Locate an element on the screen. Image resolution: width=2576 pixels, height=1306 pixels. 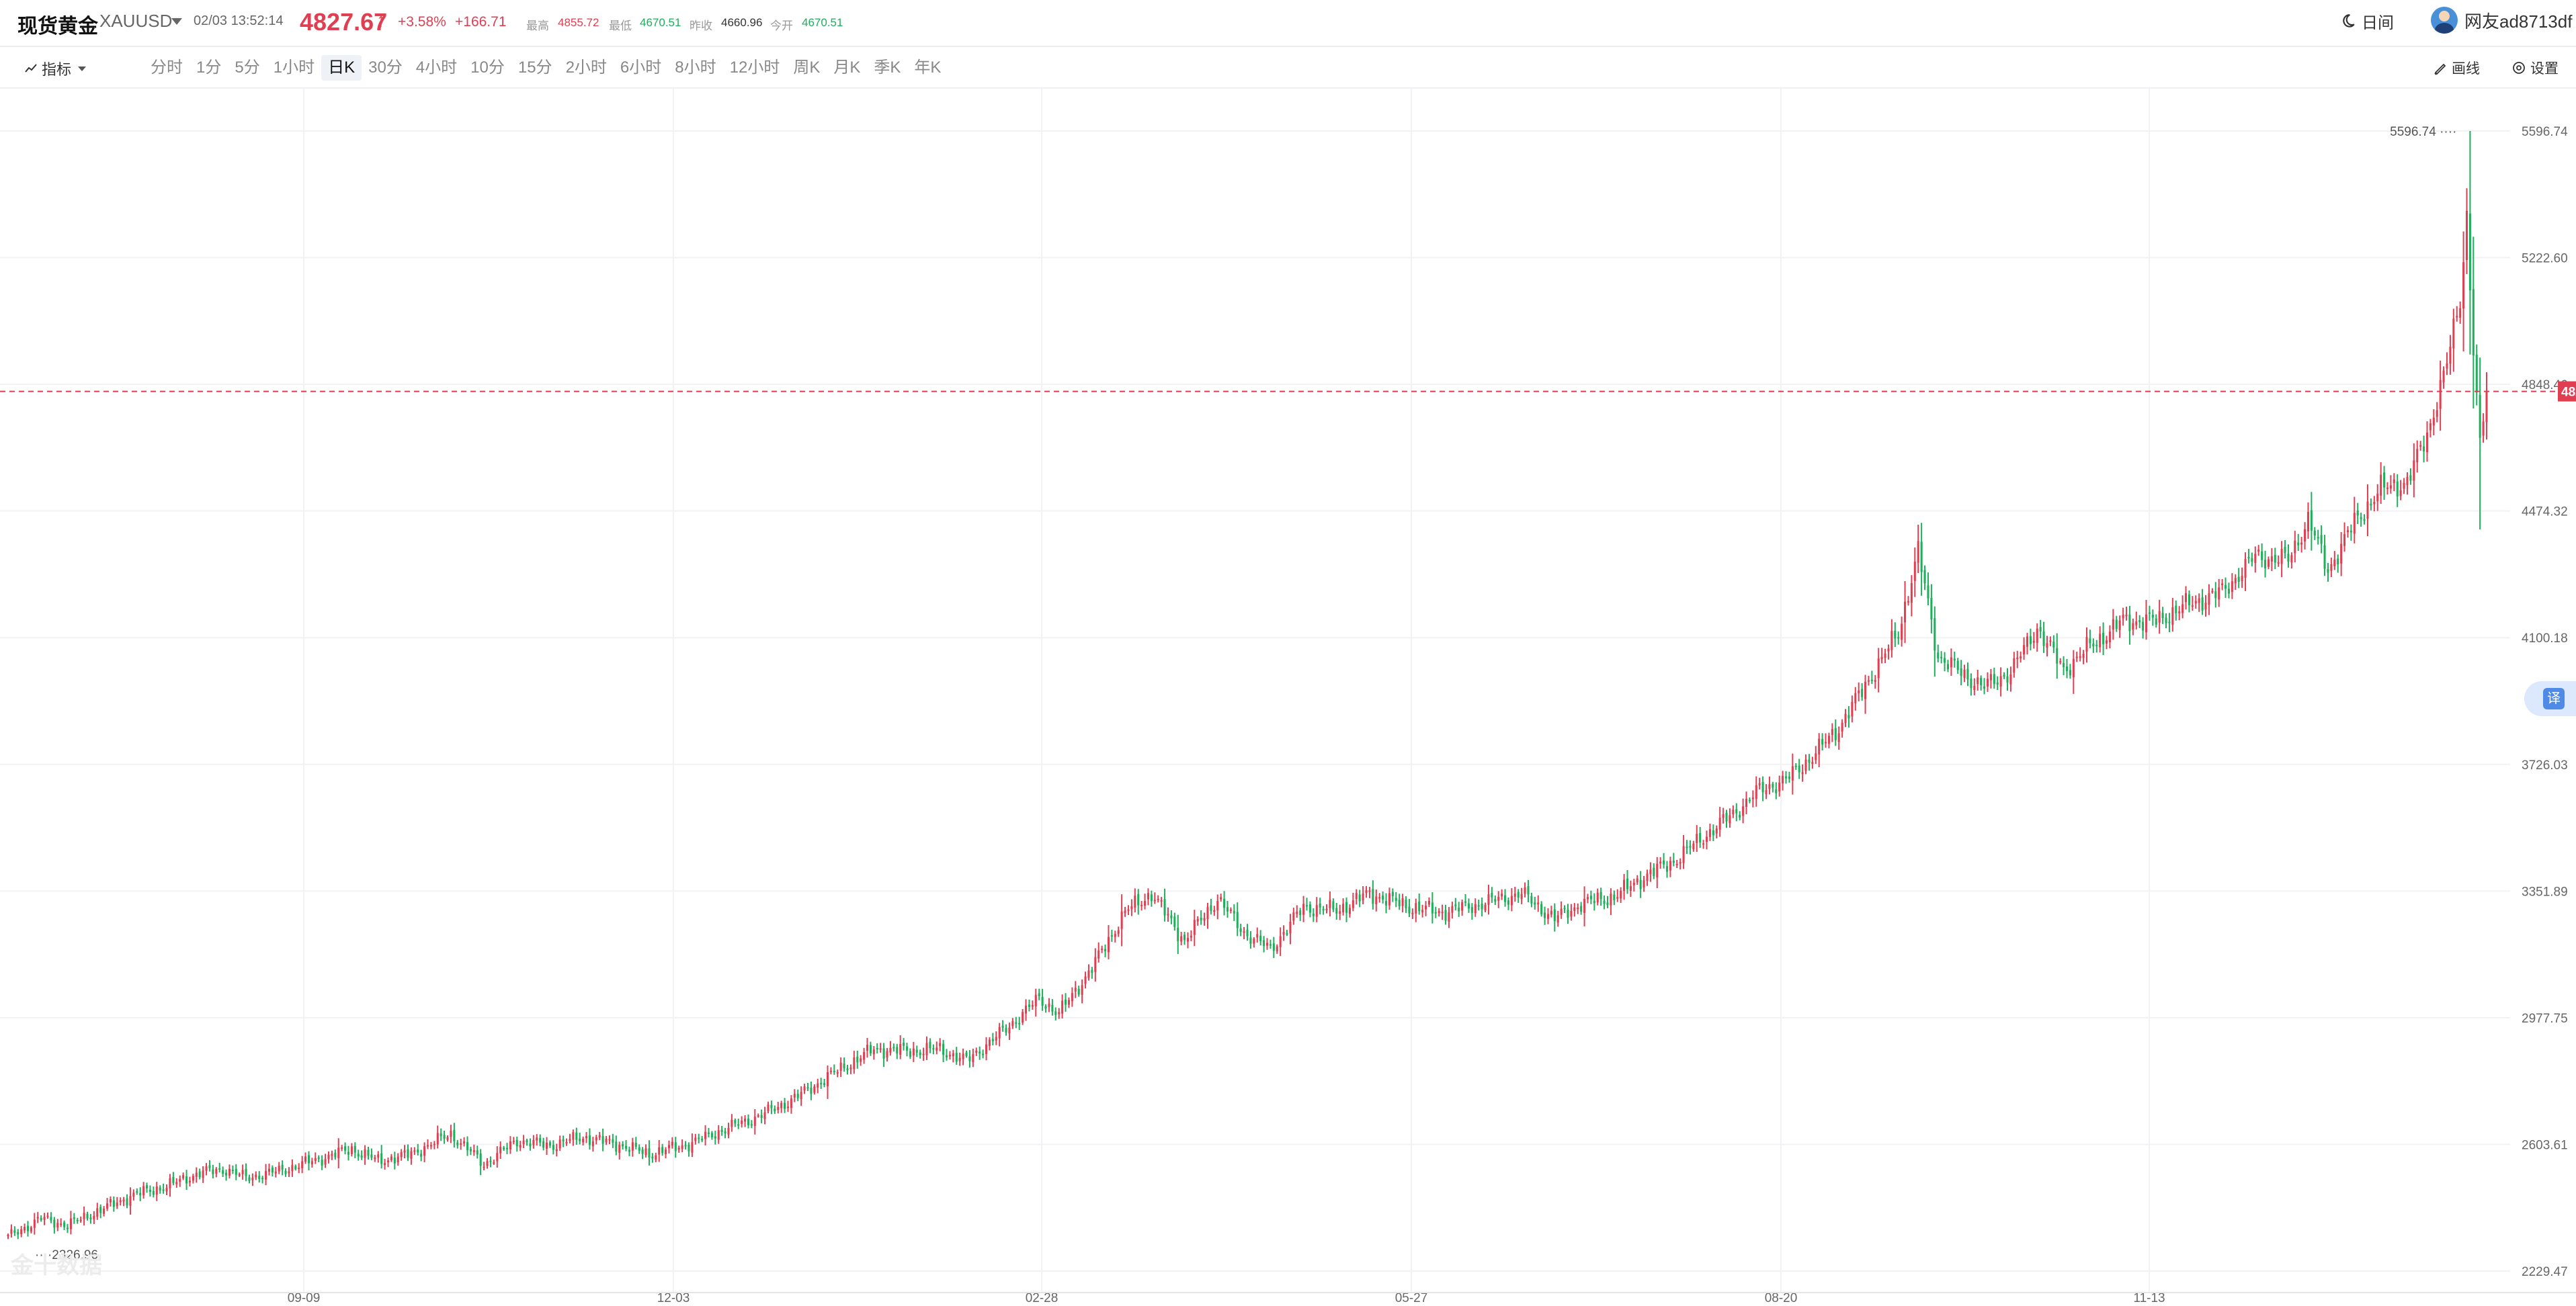
chevron-down-icon is located at coordinates (176, 21).